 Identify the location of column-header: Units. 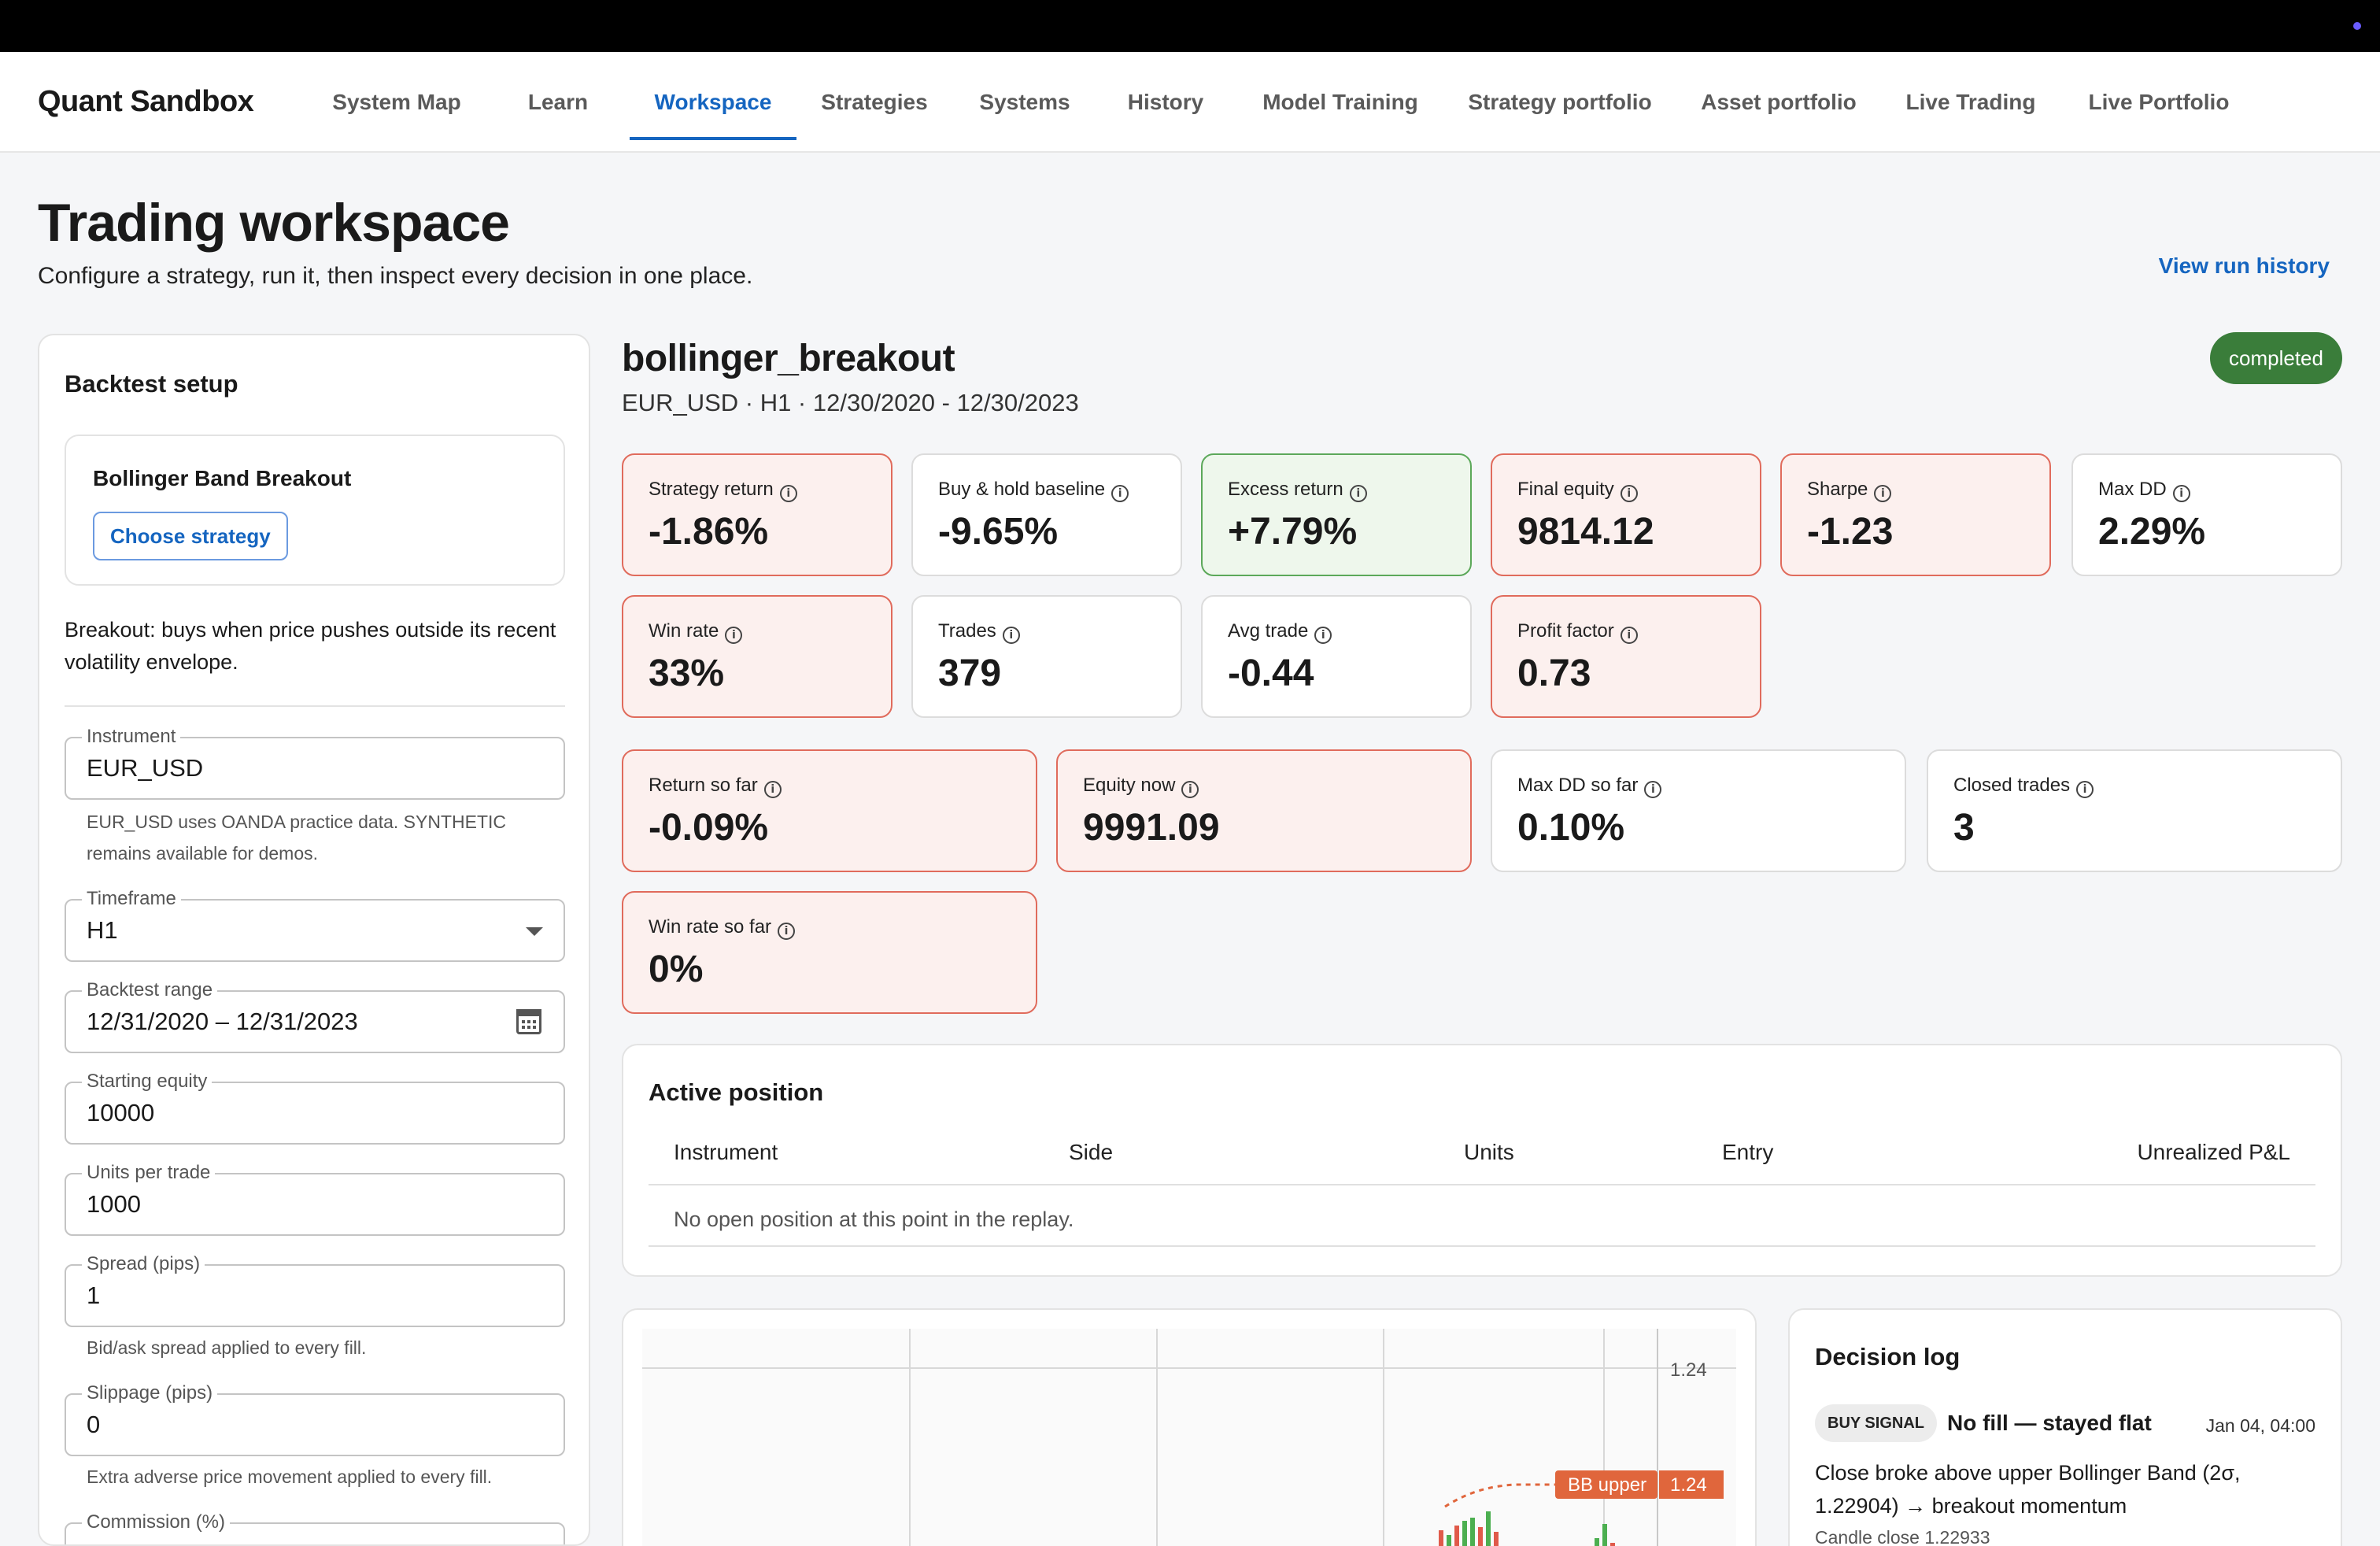
(1489, 1152).